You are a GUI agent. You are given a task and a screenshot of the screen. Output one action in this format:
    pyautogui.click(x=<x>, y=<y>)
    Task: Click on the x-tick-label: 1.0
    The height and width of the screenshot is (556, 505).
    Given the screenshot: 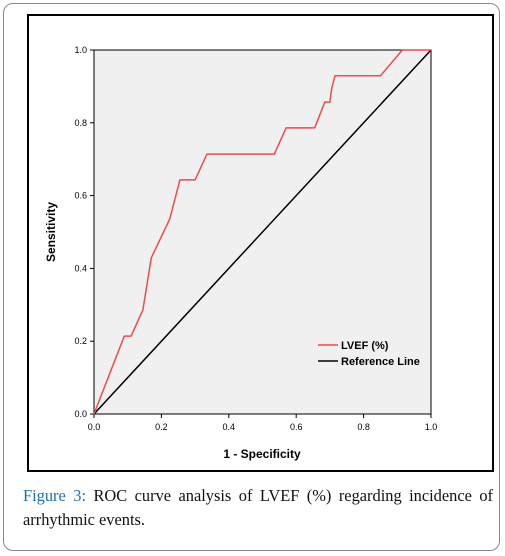 What is the action you would take?
    pyautogui.click(x=431, y=427)
    